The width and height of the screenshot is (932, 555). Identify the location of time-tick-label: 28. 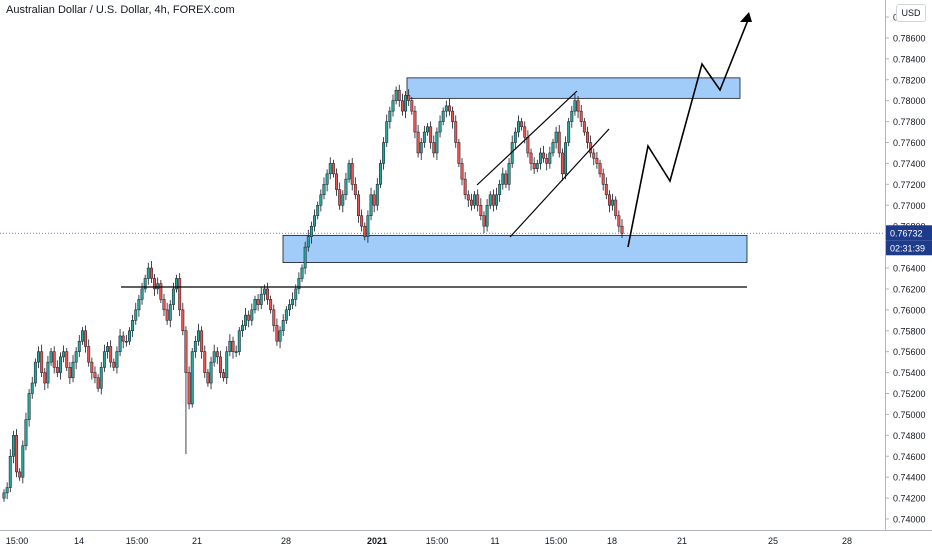
(847, 541).